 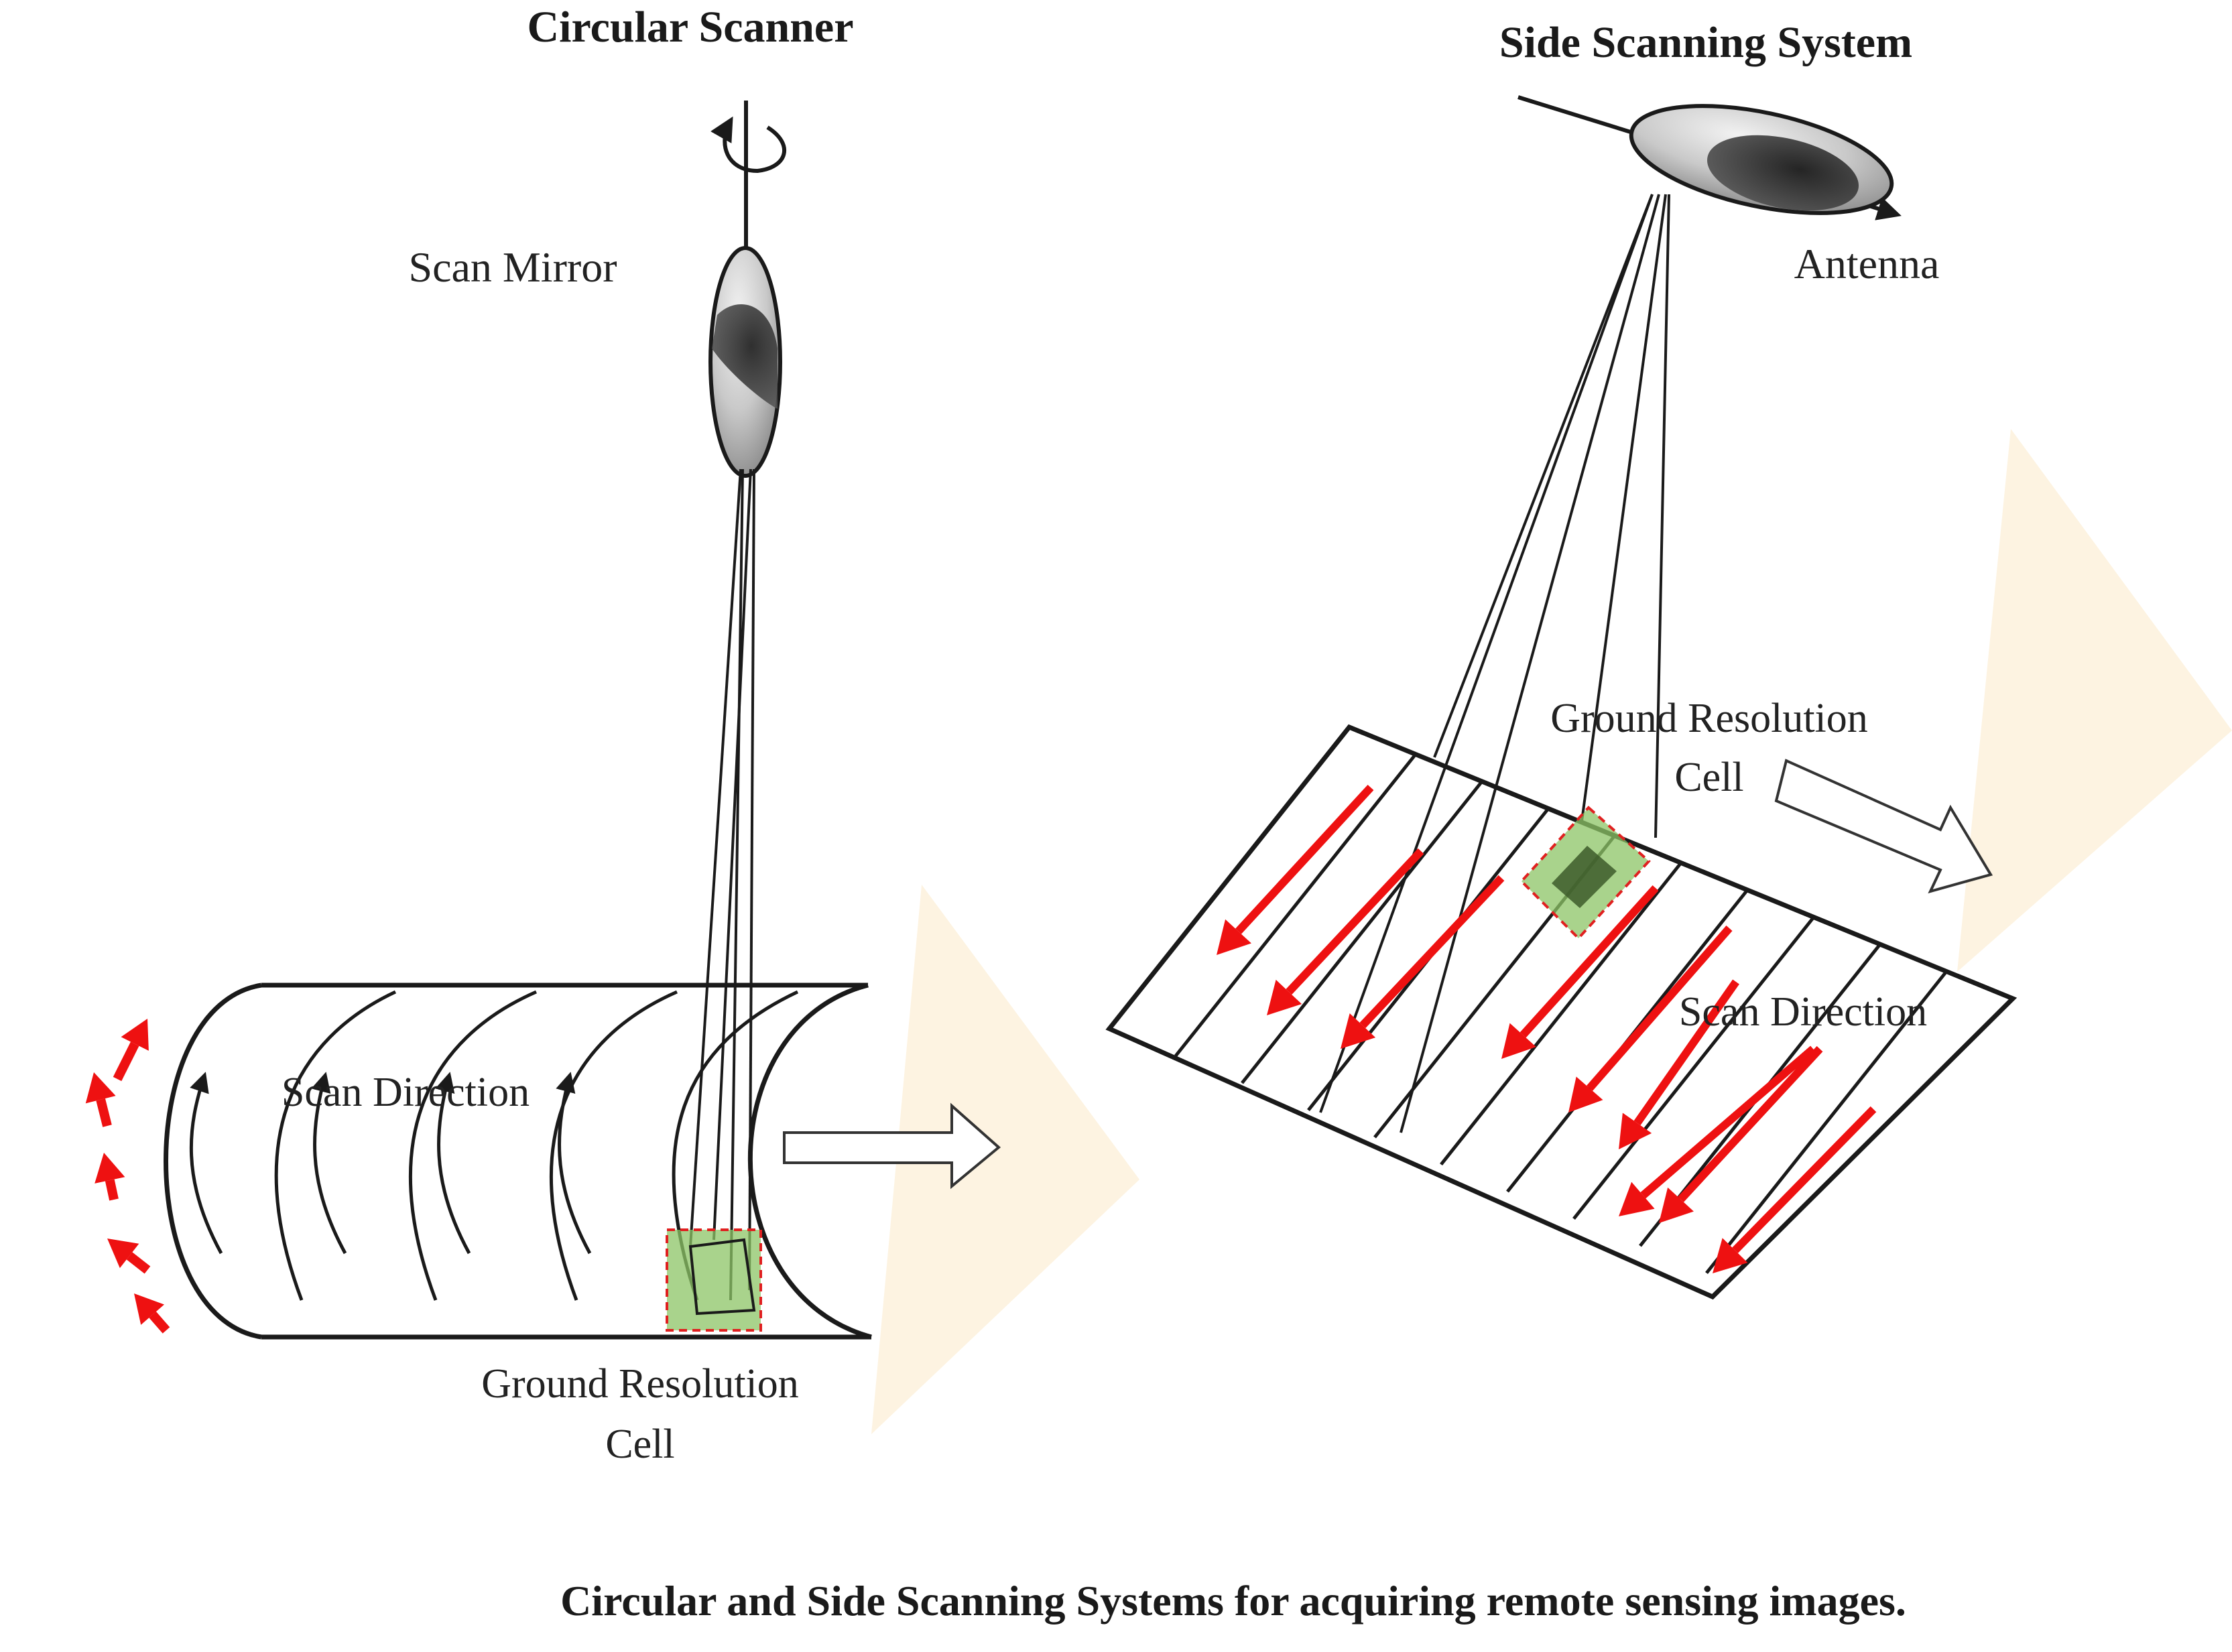 I want to click on scan-mirror-shadow, so click(x=745, y=356).